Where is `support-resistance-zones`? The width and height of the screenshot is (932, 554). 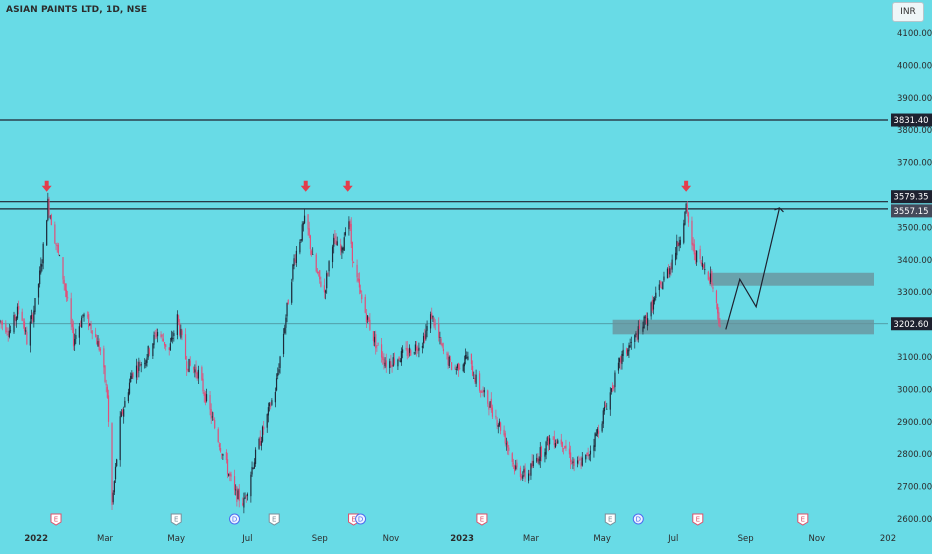 support-resistance-zones is located at coordinates (743, 303).